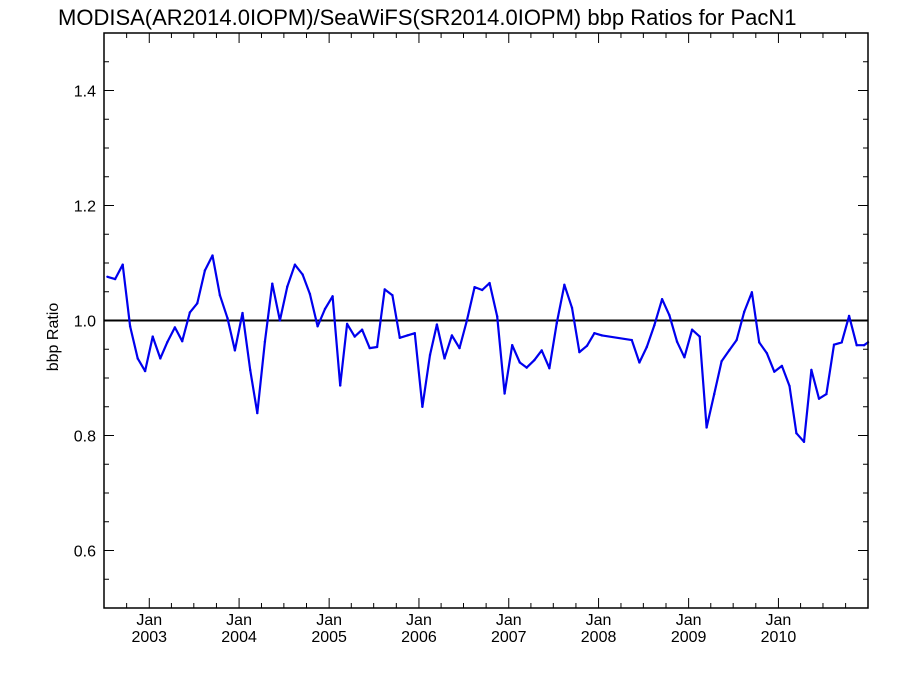  I want to click on x-tick-year-label: 2008, so click(599, 637).